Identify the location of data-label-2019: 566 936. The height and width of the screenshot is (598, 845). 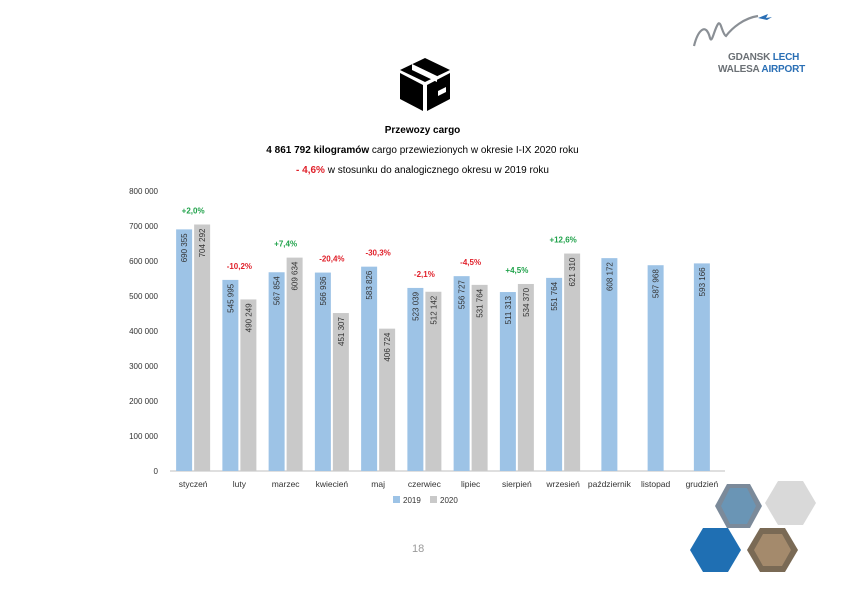
(323, 290).